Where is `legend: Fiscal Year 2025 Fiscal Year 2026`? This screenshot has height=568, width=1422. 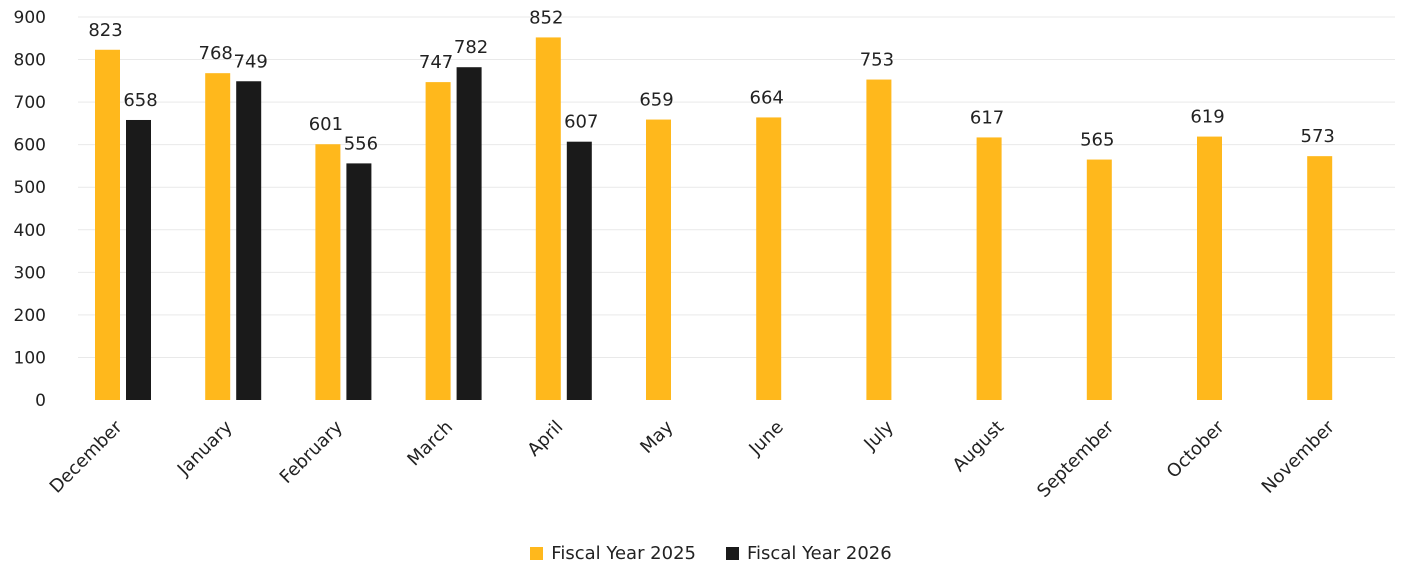 legend: Fiscal Year 2025 Fiscal Year 2026 is located at coordinates (711, 553).